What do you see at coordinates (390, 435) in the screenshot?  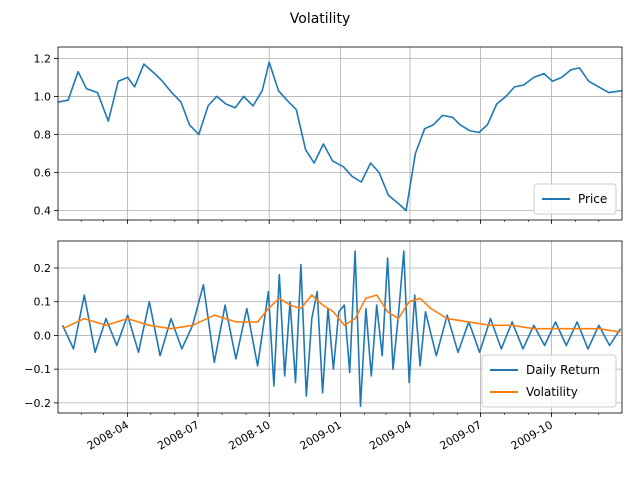 I see `x-tick-label: 2009-04` at bounding box center [390, 435].